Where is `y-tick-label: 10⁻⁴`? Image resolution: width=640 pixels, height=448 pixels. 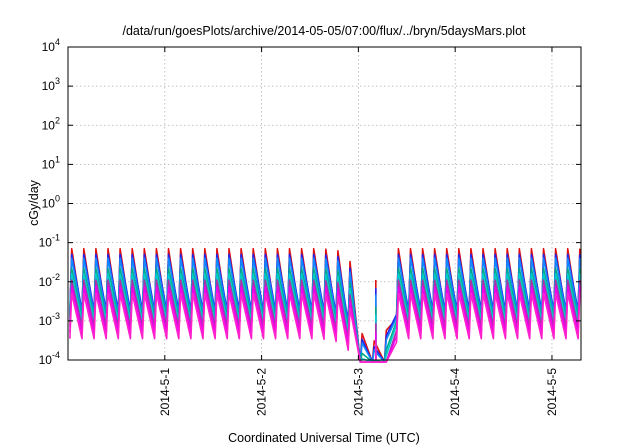 y-tick-label: 10⁻⁴ is located at coordinates (49, 358).